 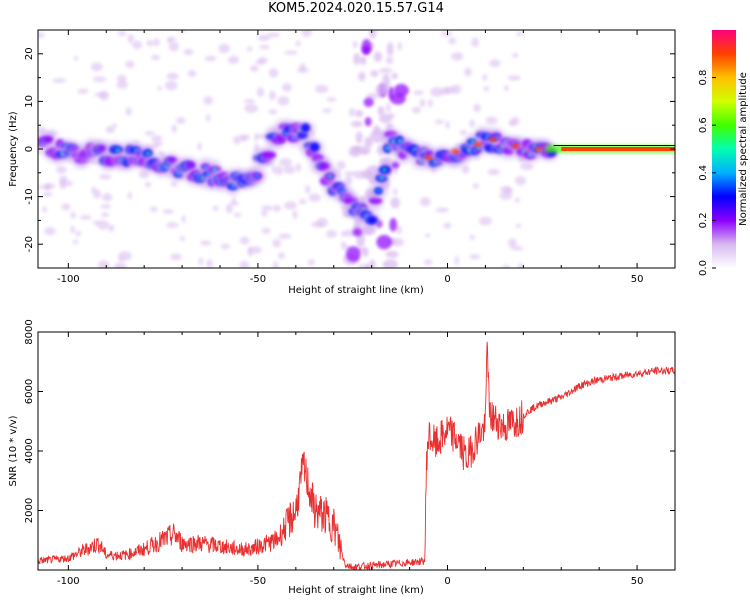 What do you see at coordinates (447, 581) in the screenshot?
I see `snr-xtick-label: 0` at bounding box center [447, 581].